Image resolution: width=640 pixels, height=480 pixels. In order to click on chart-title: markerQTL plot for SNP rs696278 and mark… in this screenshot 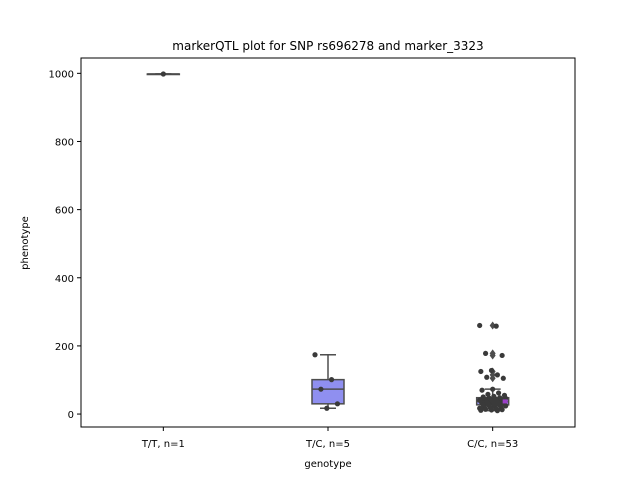, I will do `click(327, 46)`.